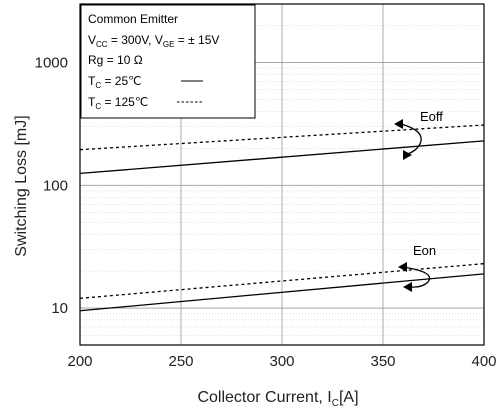 The width and height of the screenshot is (501, 413). Describe the element at coordinates (414, 277) in the screenshot. I see `eon-bracket-icon` at that location.